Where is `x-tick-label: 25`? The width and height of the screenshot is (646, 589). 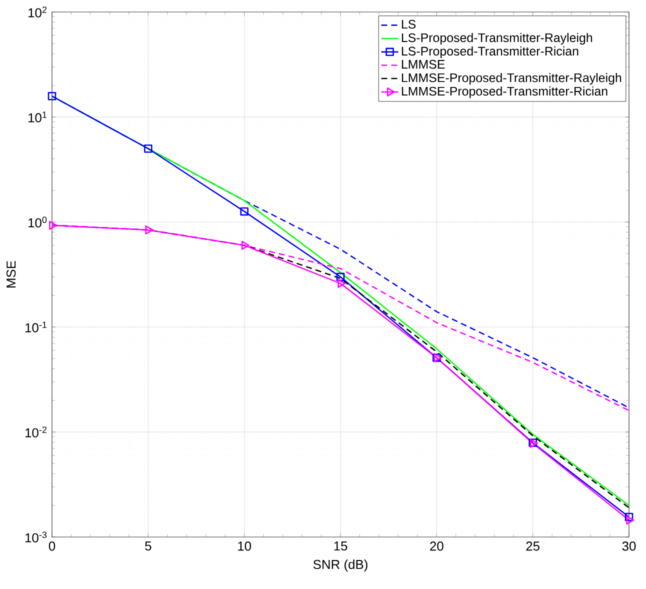
x-tick-label: 25 is located at coordinates (533, 546).